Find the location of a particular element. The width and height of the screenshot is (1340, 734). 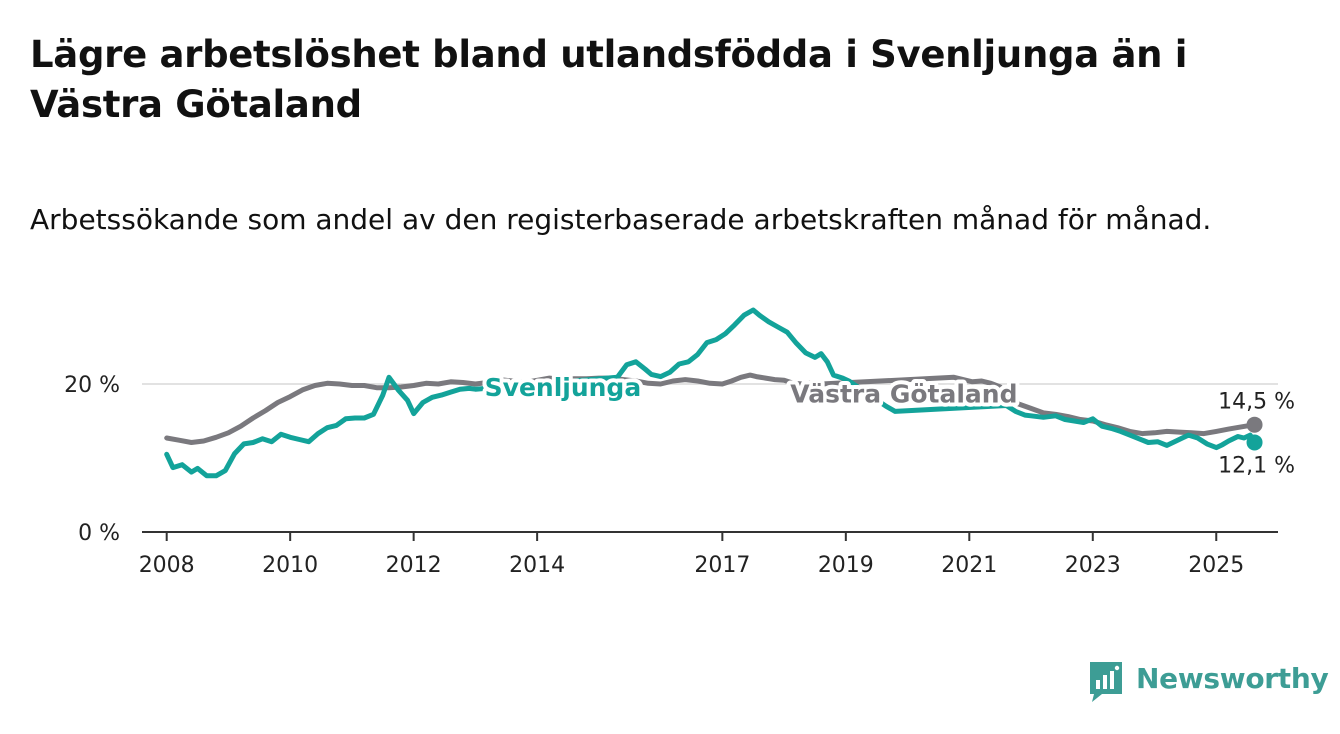

end-label-v-stra-g-taland: 14,5 % is located at coordinates (1256, 402).